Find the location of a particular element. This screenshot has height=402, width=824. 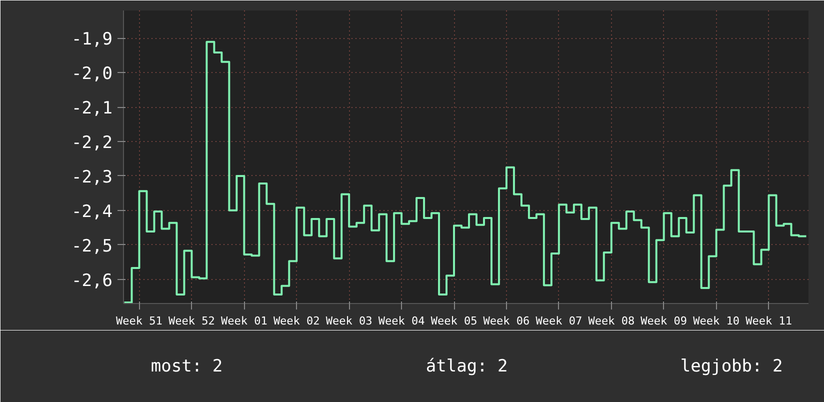

y-tick-label: -2,0 is located at coordinates (92, 74).